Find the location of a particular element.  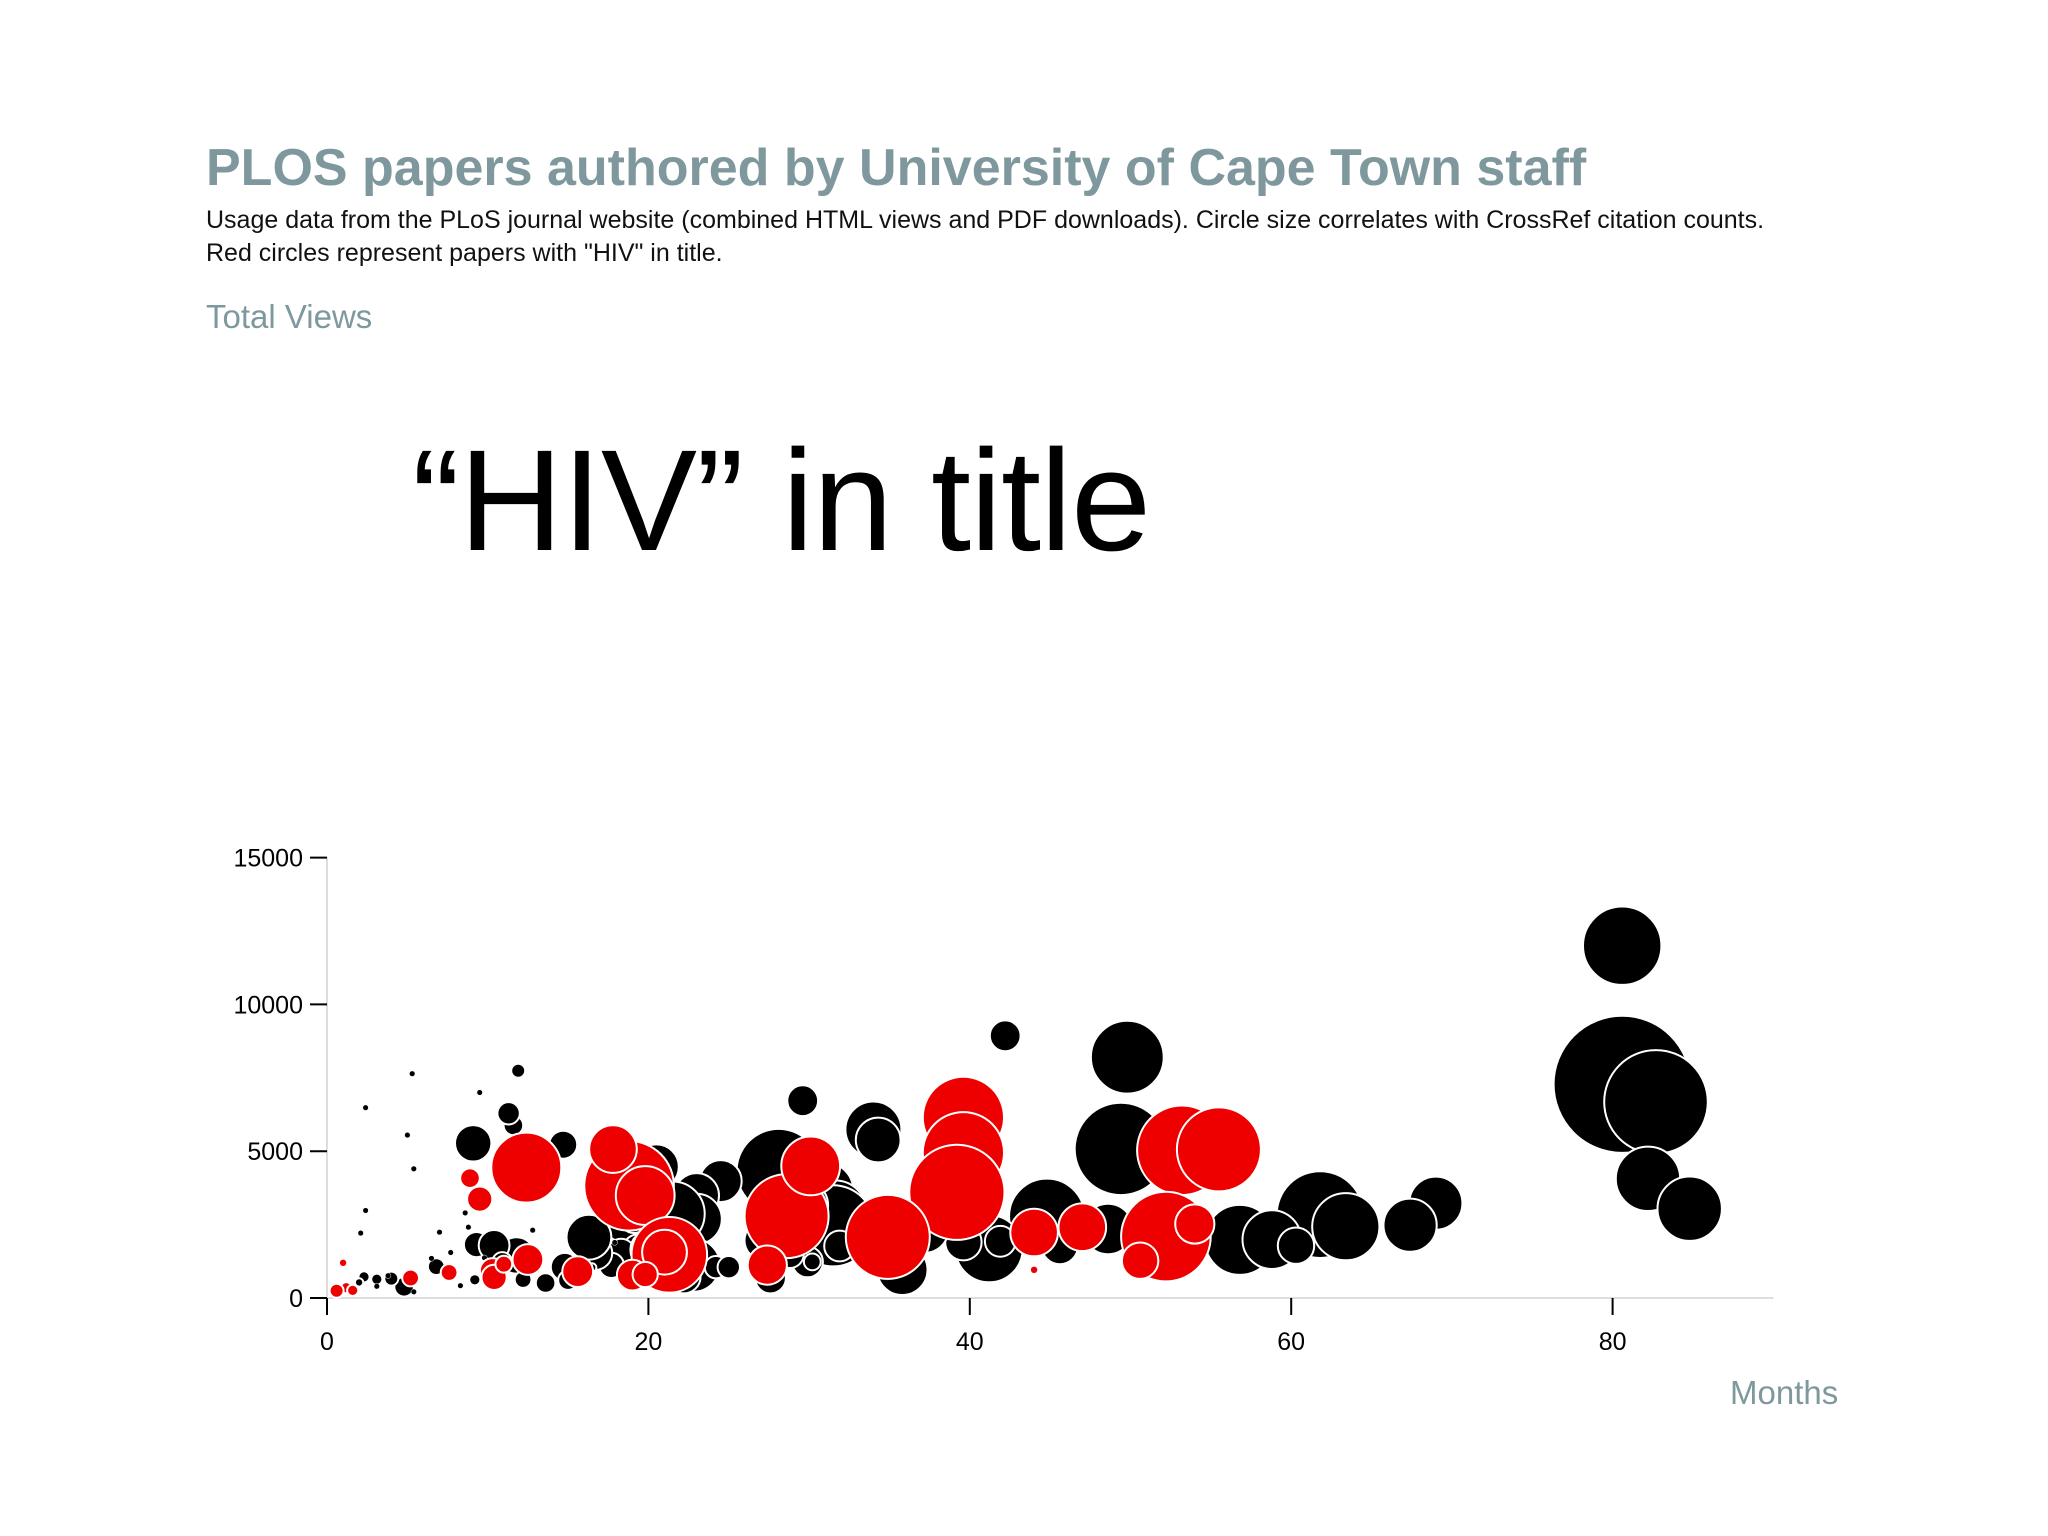

x-tick-label: 20 is located at coordinates (648, 1342).